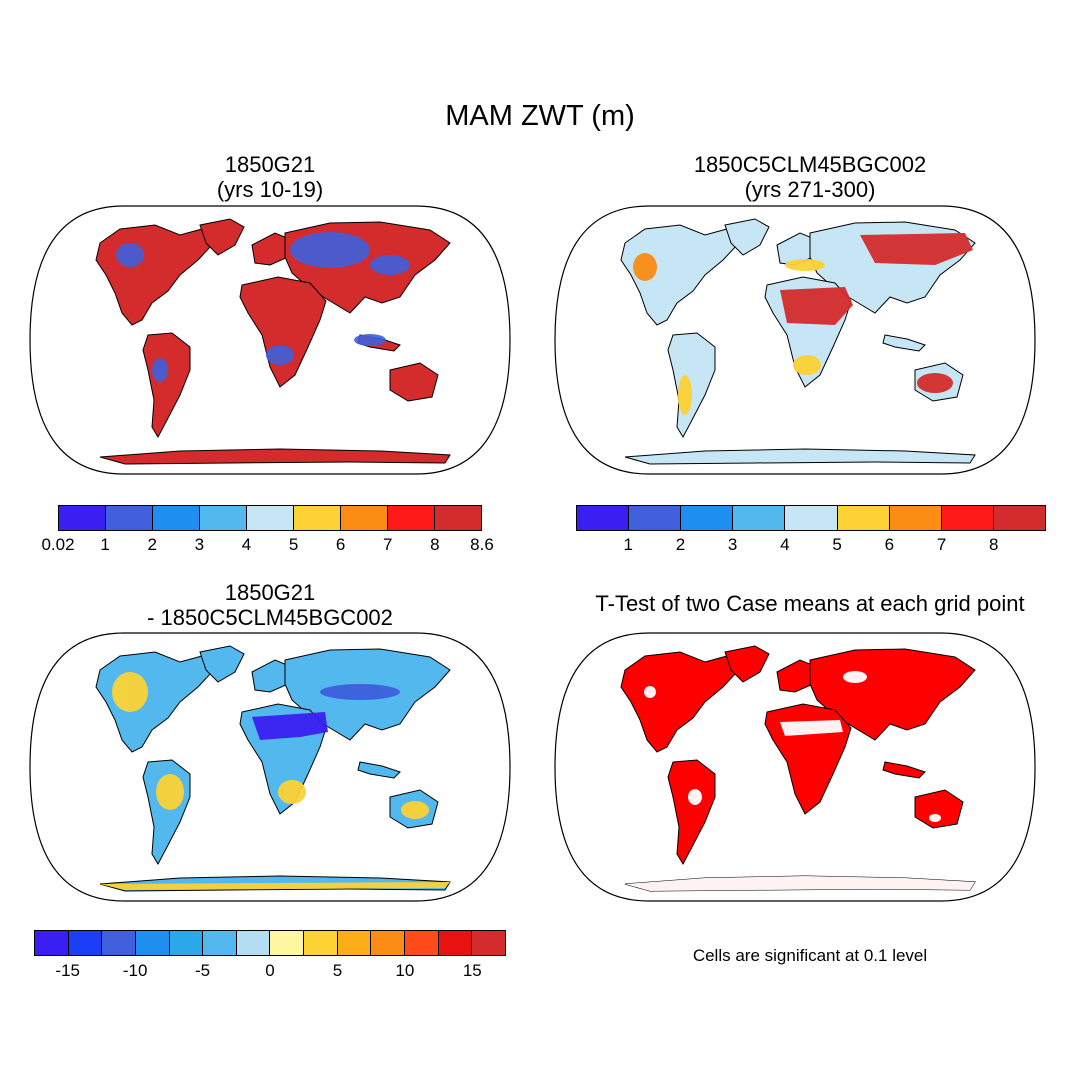  I want to click on cb3-tick-label: 0, so click(270, 970).